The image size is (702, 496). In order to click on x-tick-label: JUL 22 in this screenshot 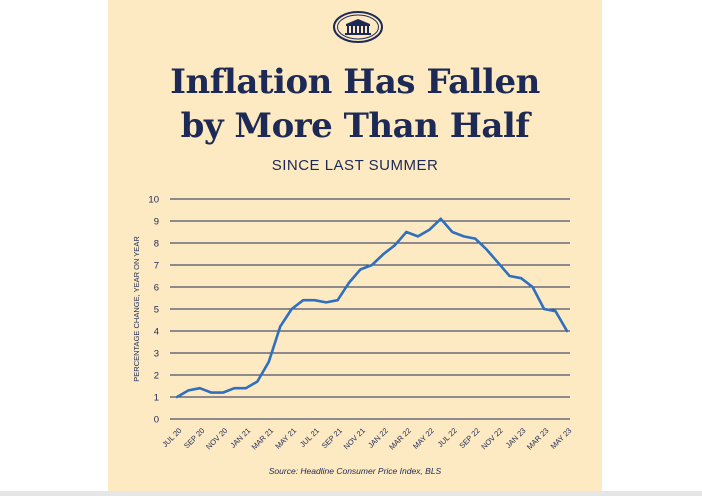, I will do `click(447, 437)`.